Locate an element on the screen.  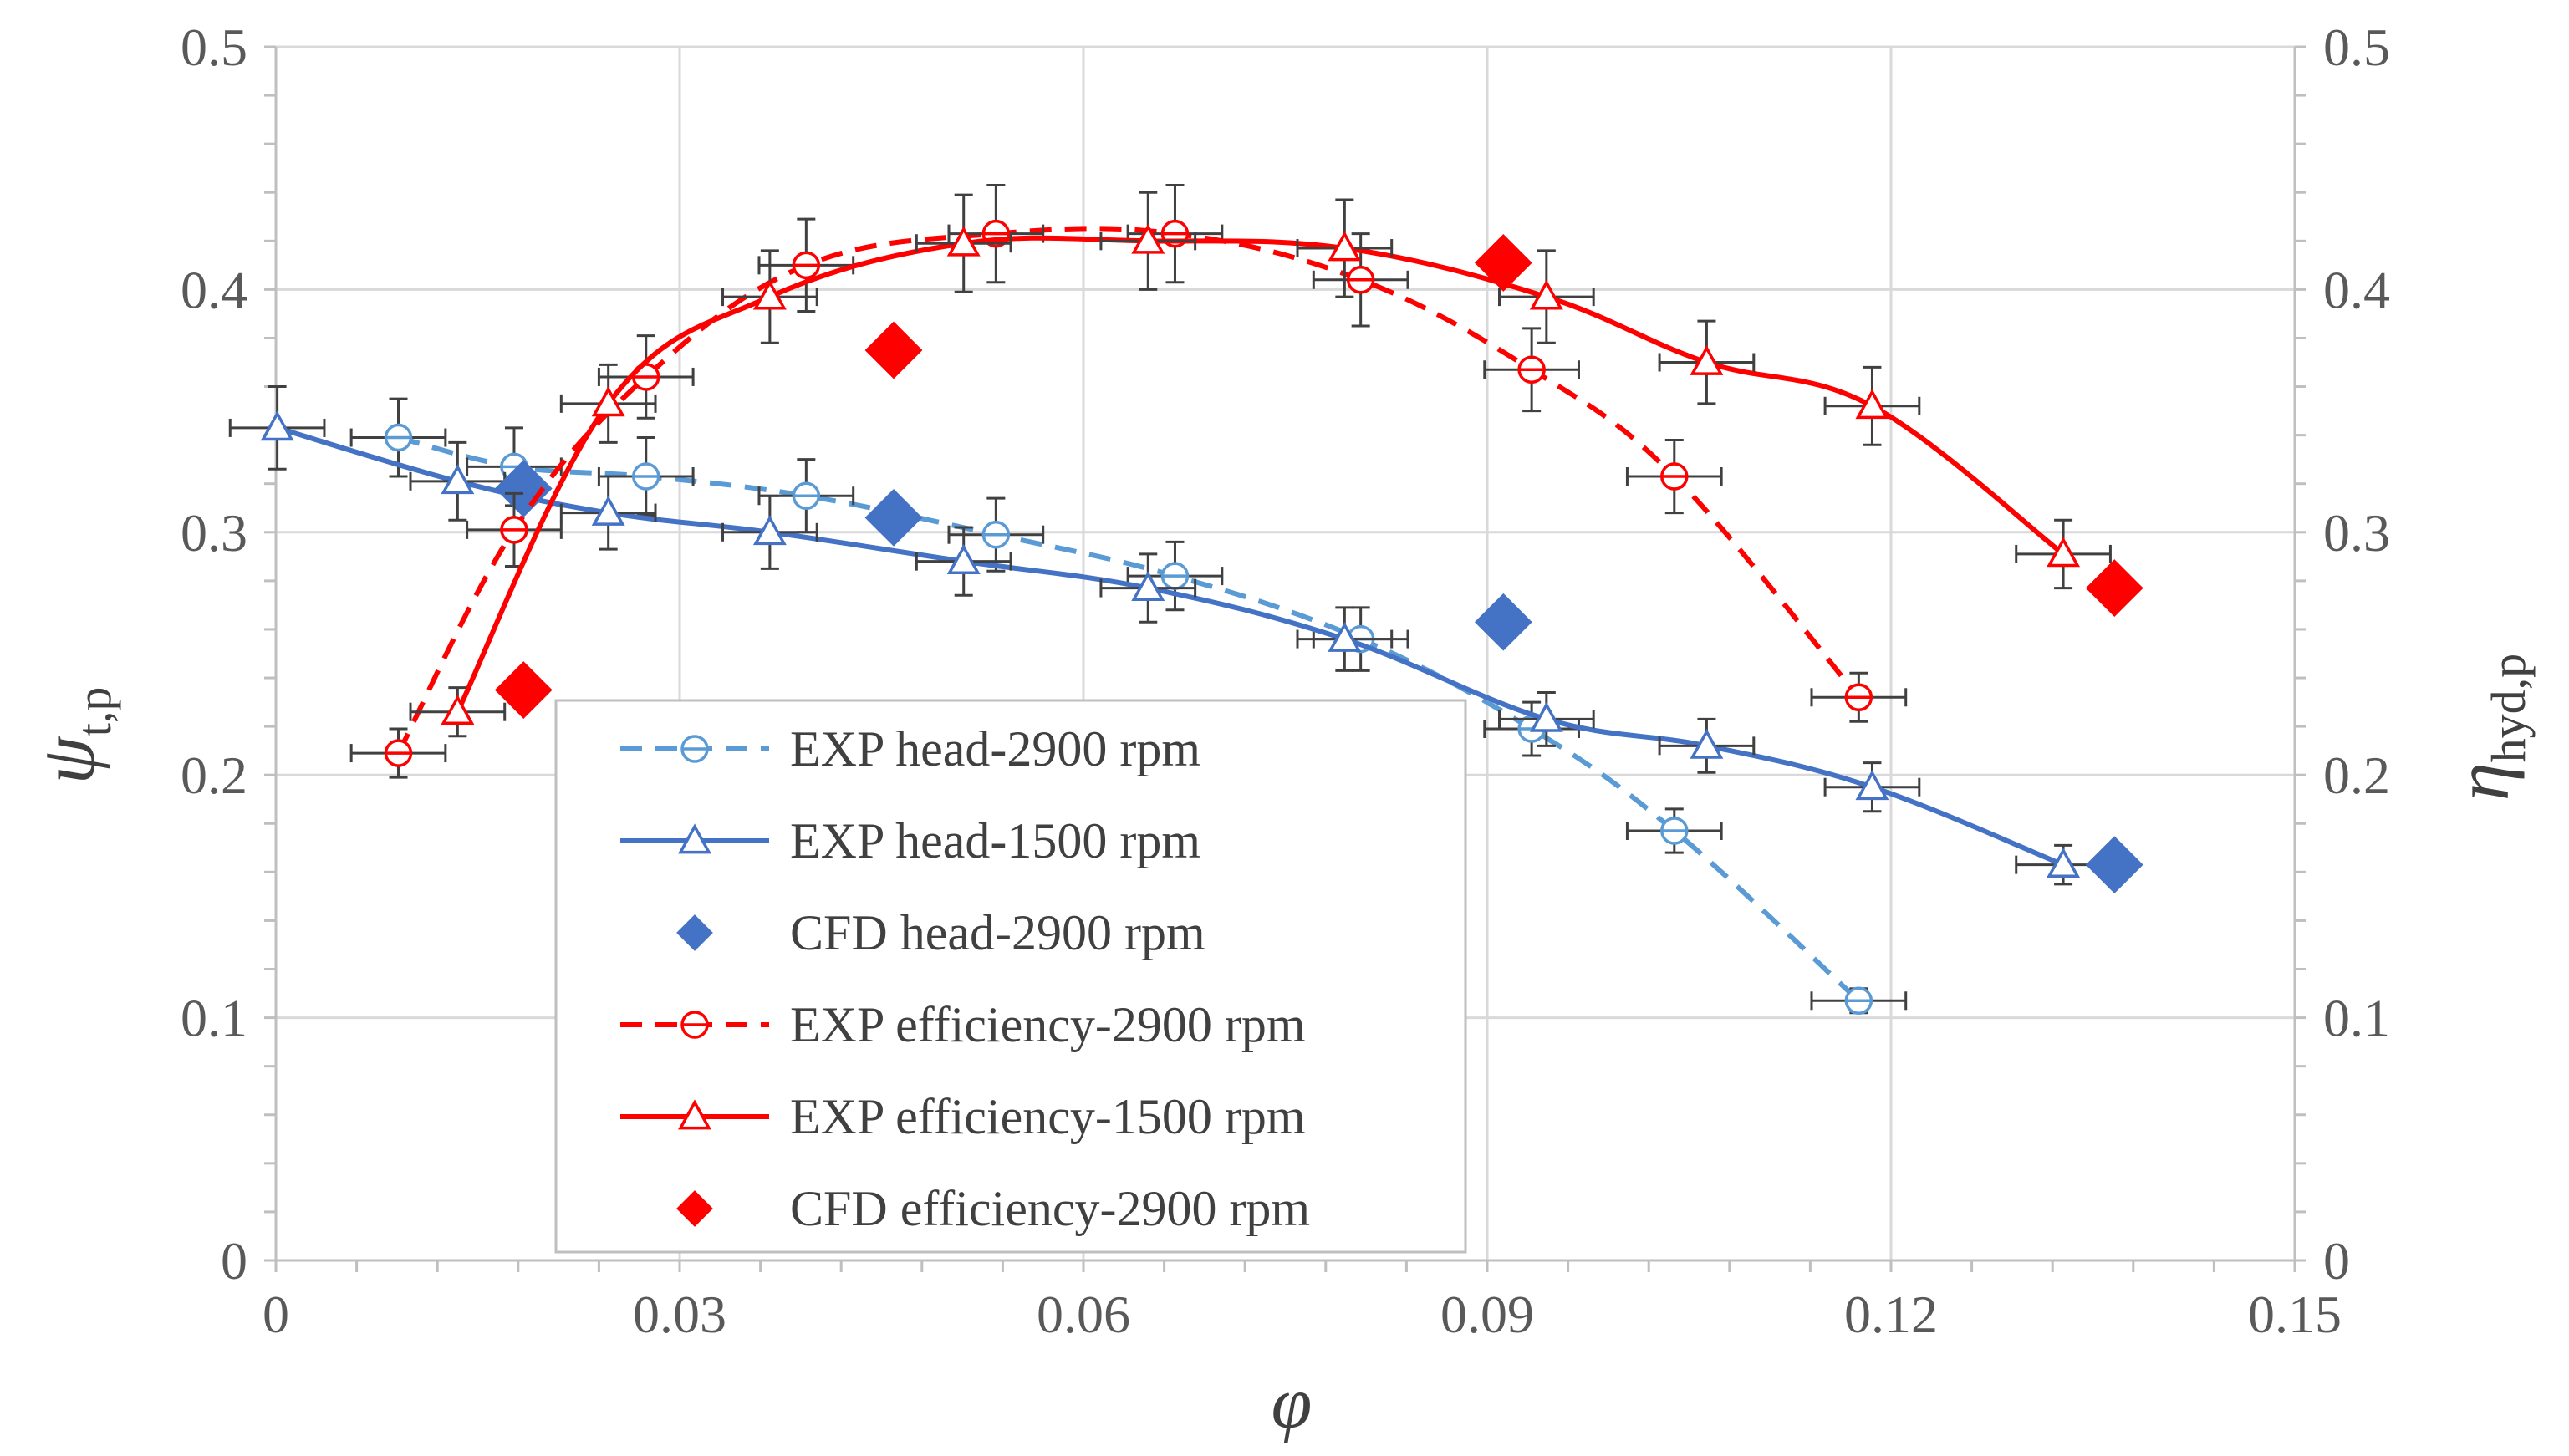
y-axis-title-right: ηhyd,p is located at coordinates (2487, 727).